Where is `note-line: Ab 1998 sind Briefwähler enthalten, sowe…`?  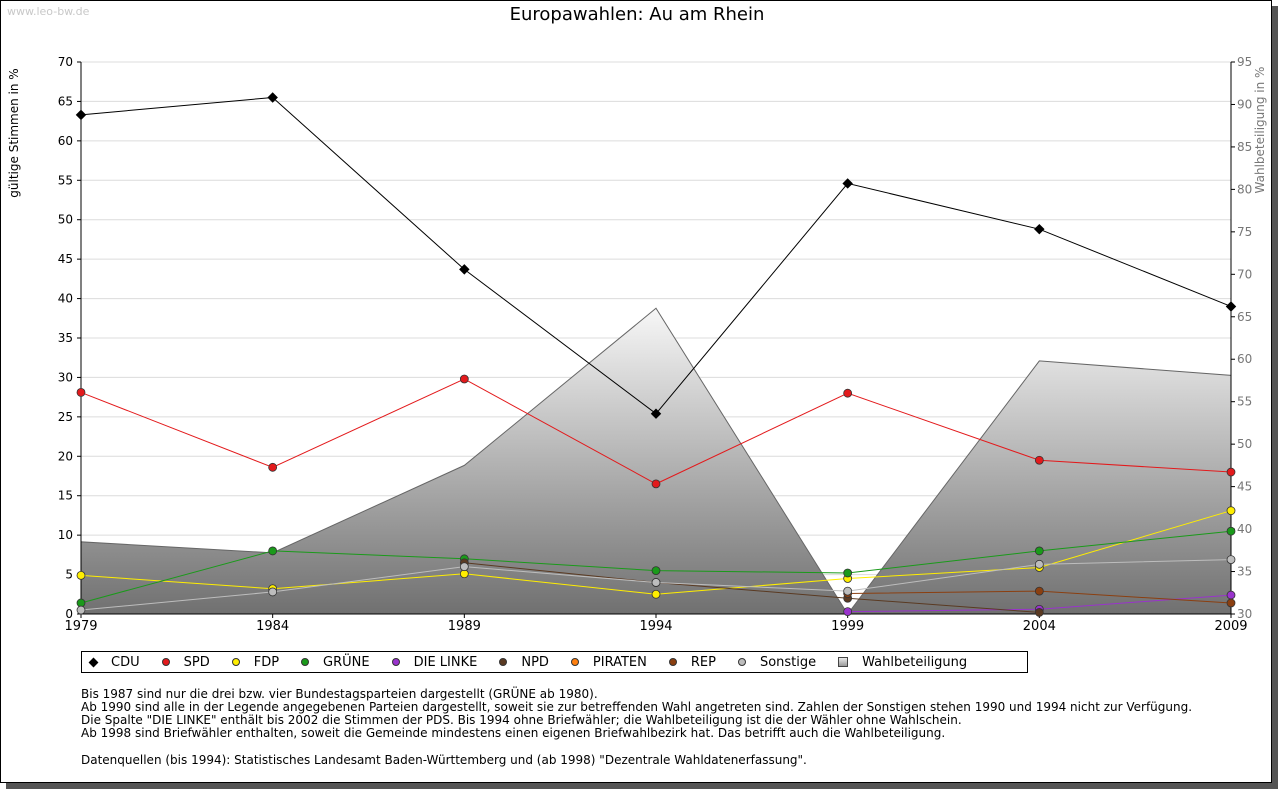
note-line: Ab 1998 sind Briefwähler enthalten, sowe… is located at coordinates (513, 733).